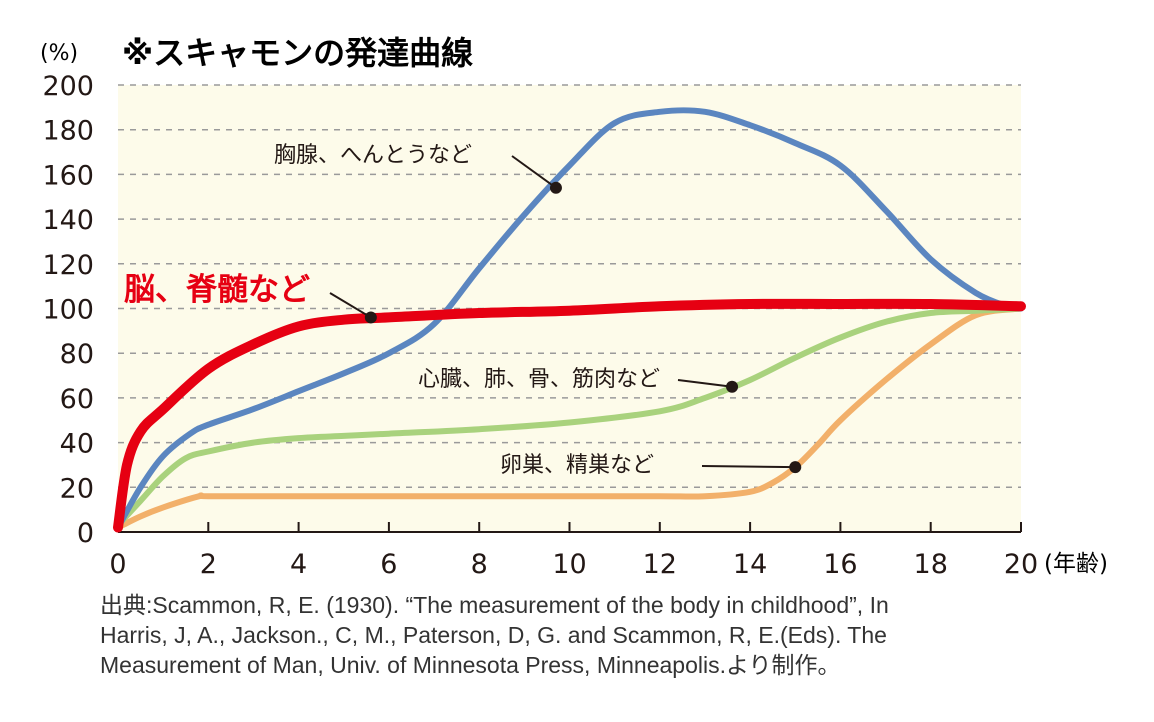  What do you see at coordinates (795, 467) in the screenshot?
I see `series-marker-ovary` at bounding box center [795, 467].